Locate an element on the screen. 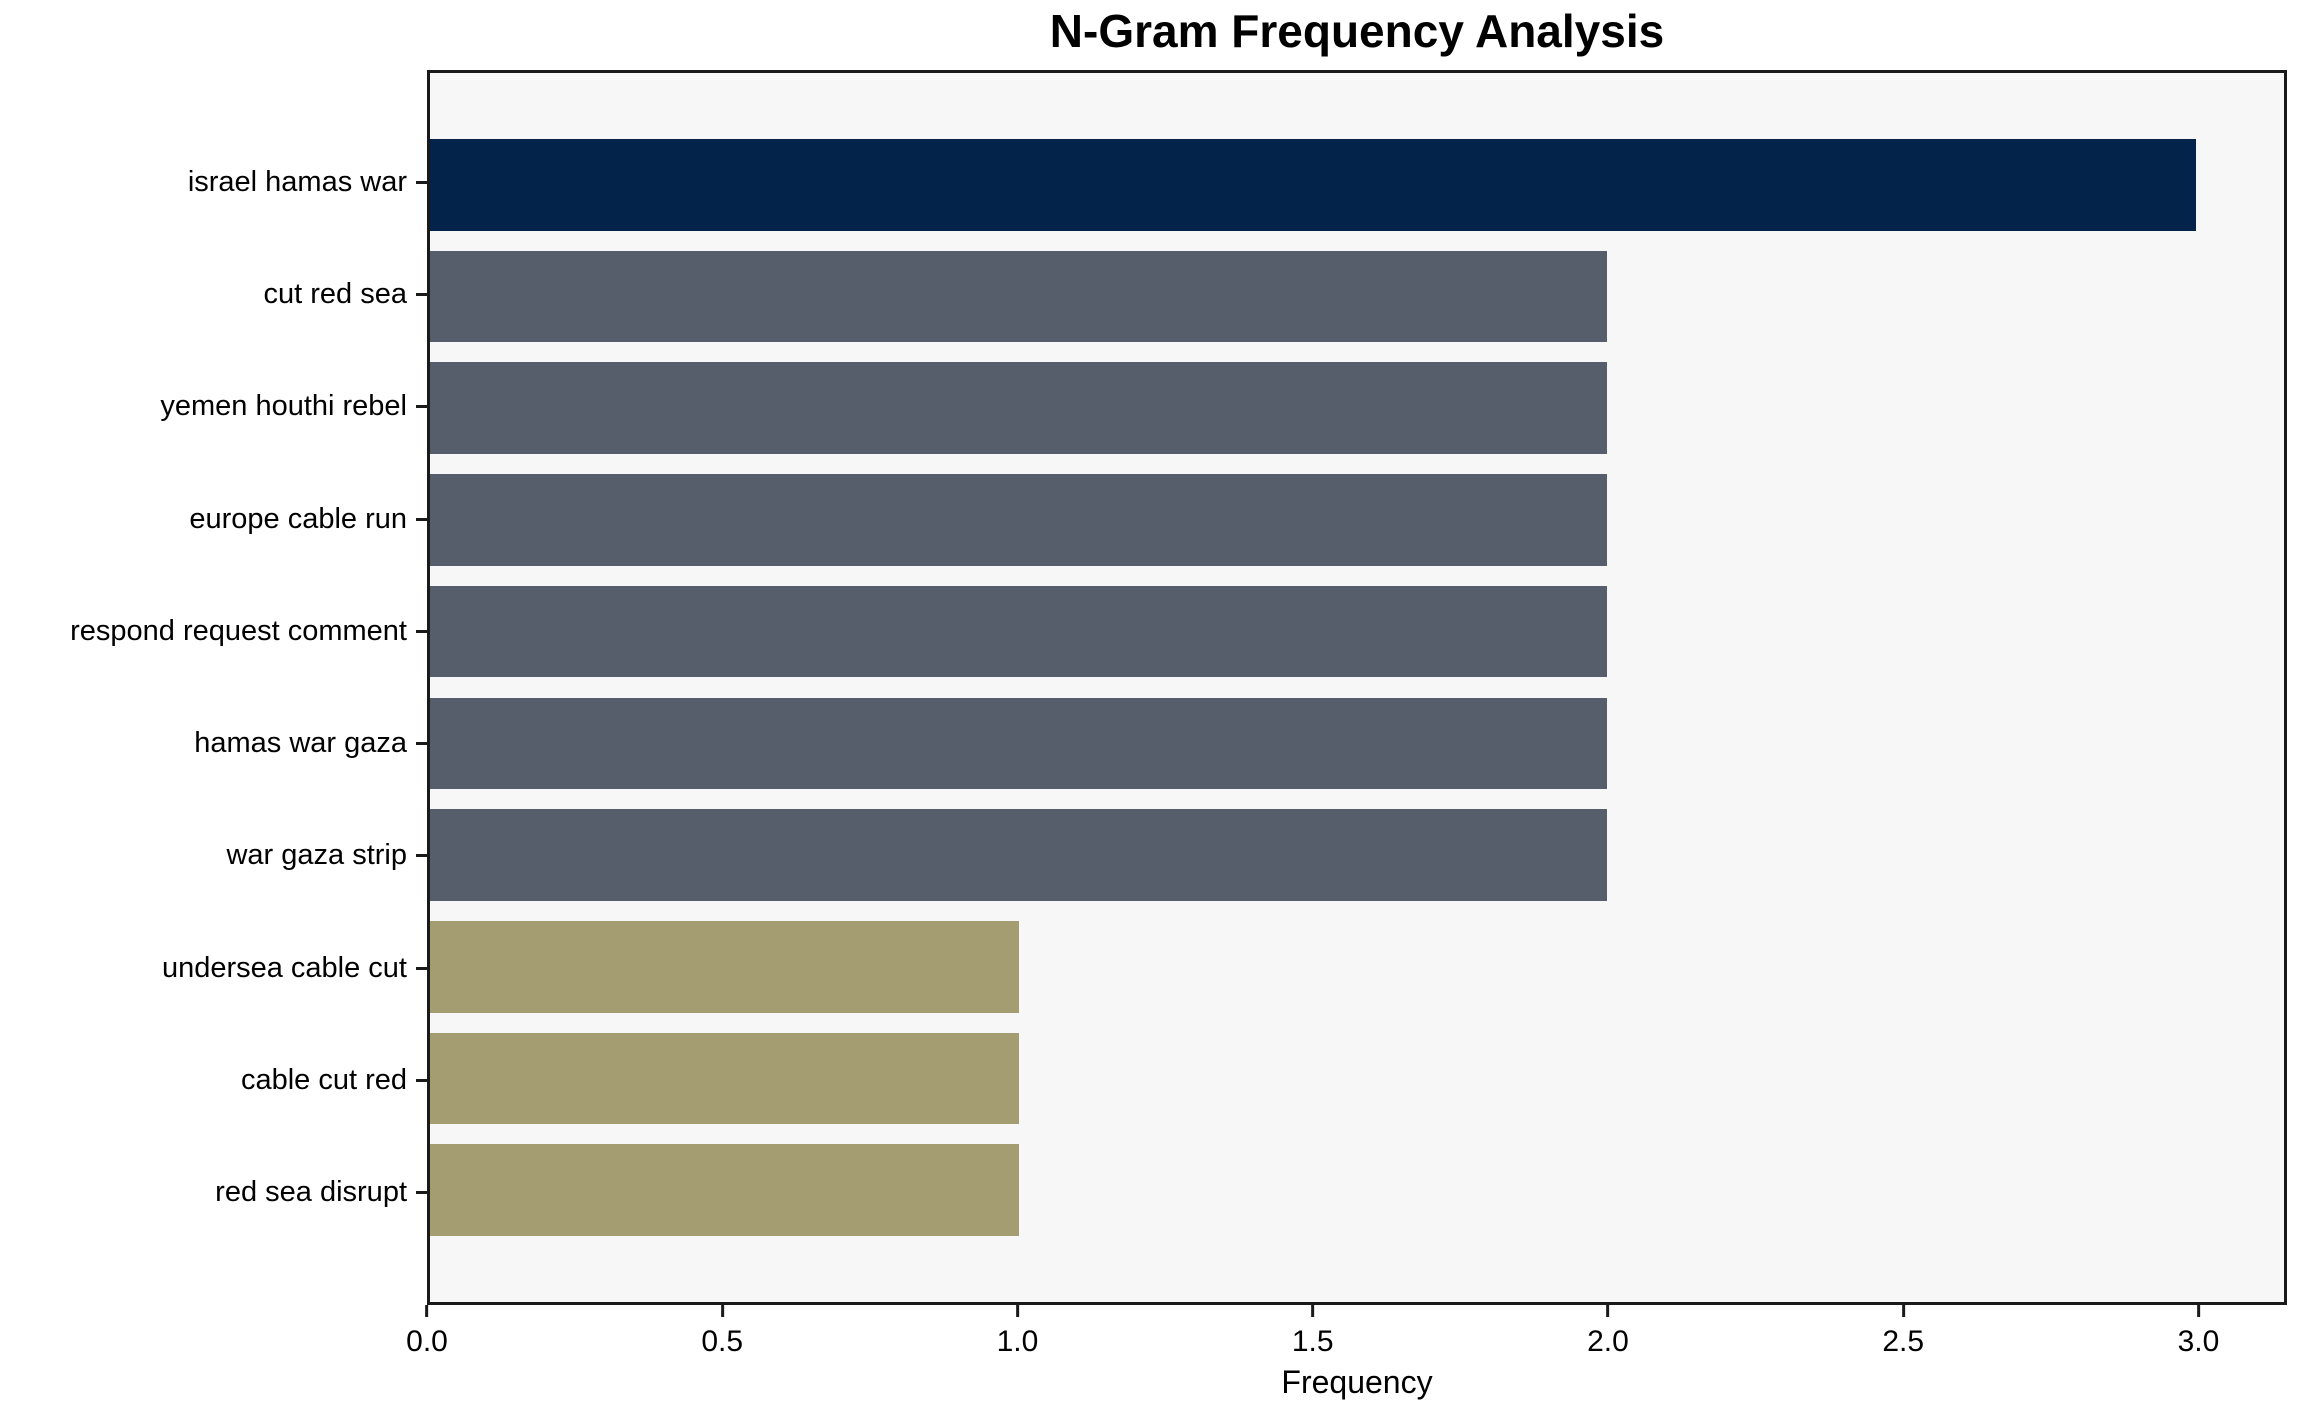 Image resolution: width=2306 pixels, height=1414 pixels. x-axis-tick-label: 0.5 is located at coordinates (722, 1341).